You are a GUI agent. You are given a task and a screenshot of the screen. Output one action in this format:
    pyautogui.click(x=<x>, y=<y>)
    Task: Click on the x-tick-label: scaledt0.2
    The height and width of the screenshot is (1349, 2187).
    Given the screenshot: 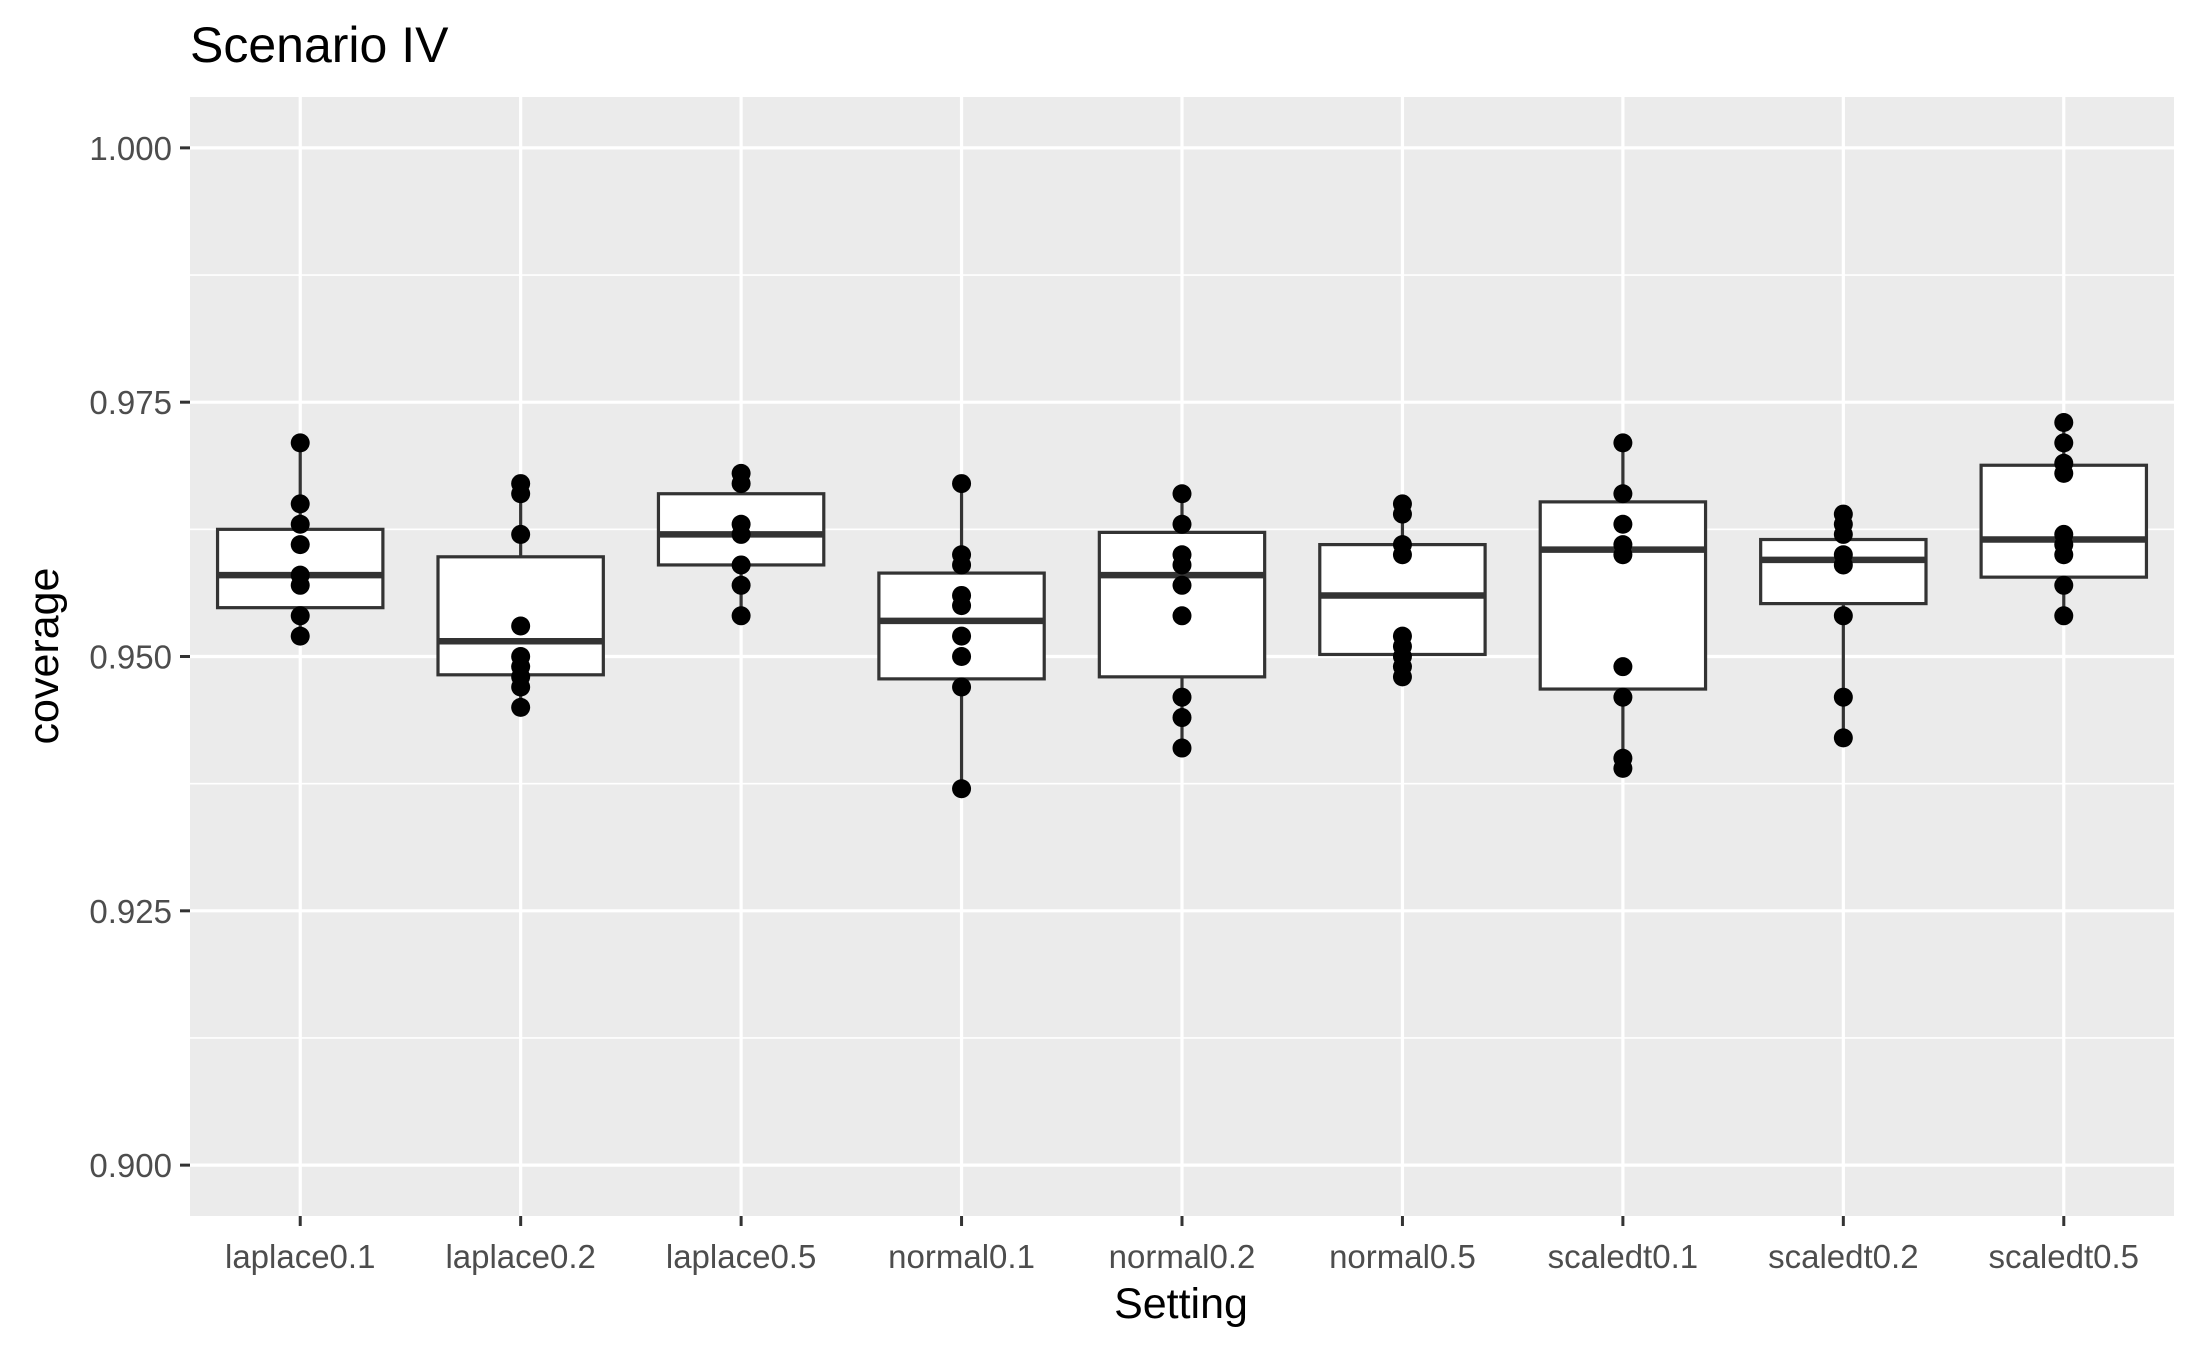 What is the action you would take?
    pyautogui.click(x=1843, y=1256)
    